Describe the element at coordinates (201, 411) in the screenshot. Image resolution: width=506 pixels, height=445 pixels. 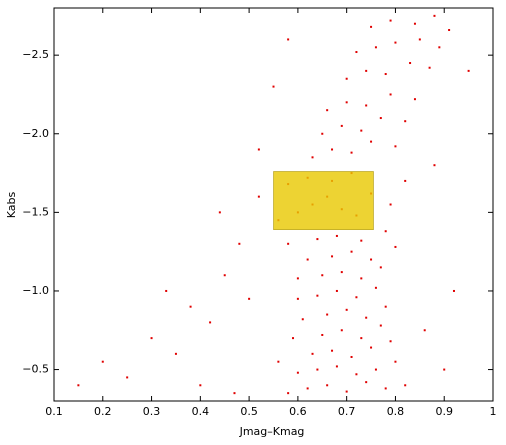
I see `x-tick-label: 0.4` at that location.